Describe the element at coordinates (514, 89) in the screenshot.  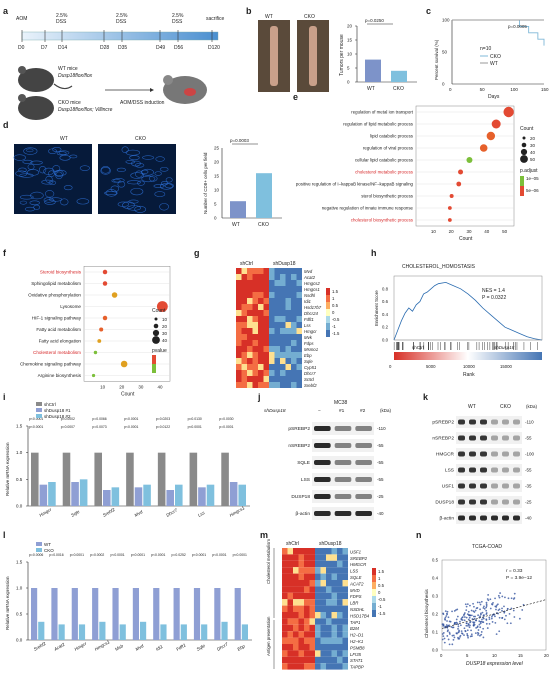
I see `c-x-tick-label: 100` at that location.